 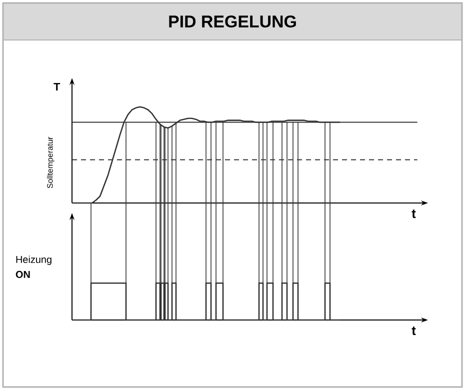 What do you see at coordinates (34, 267) in the screenshot?
I see `y-axis-title: Heizung ON` at bounding box center [34, 267].